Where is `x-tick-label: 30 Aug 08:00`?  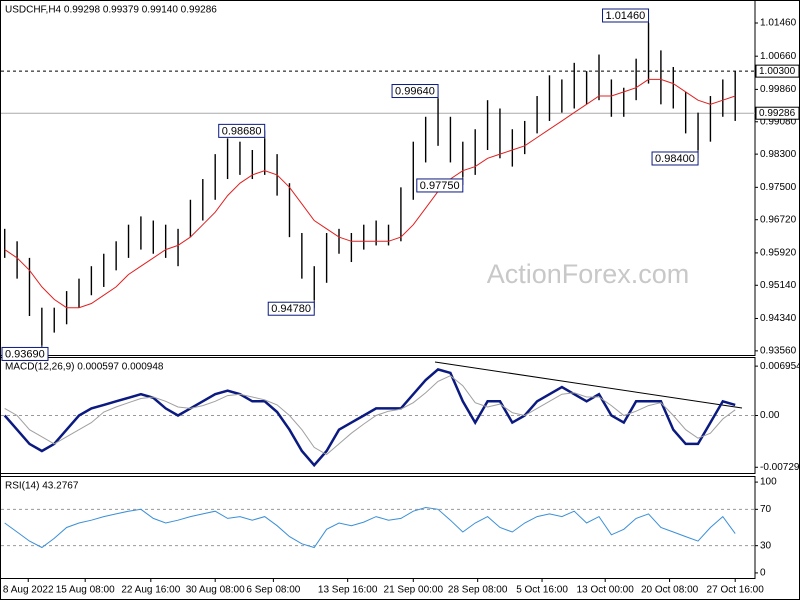
x-tick-label: 30 Aug 08:00 is located at coordinates (215, 590).